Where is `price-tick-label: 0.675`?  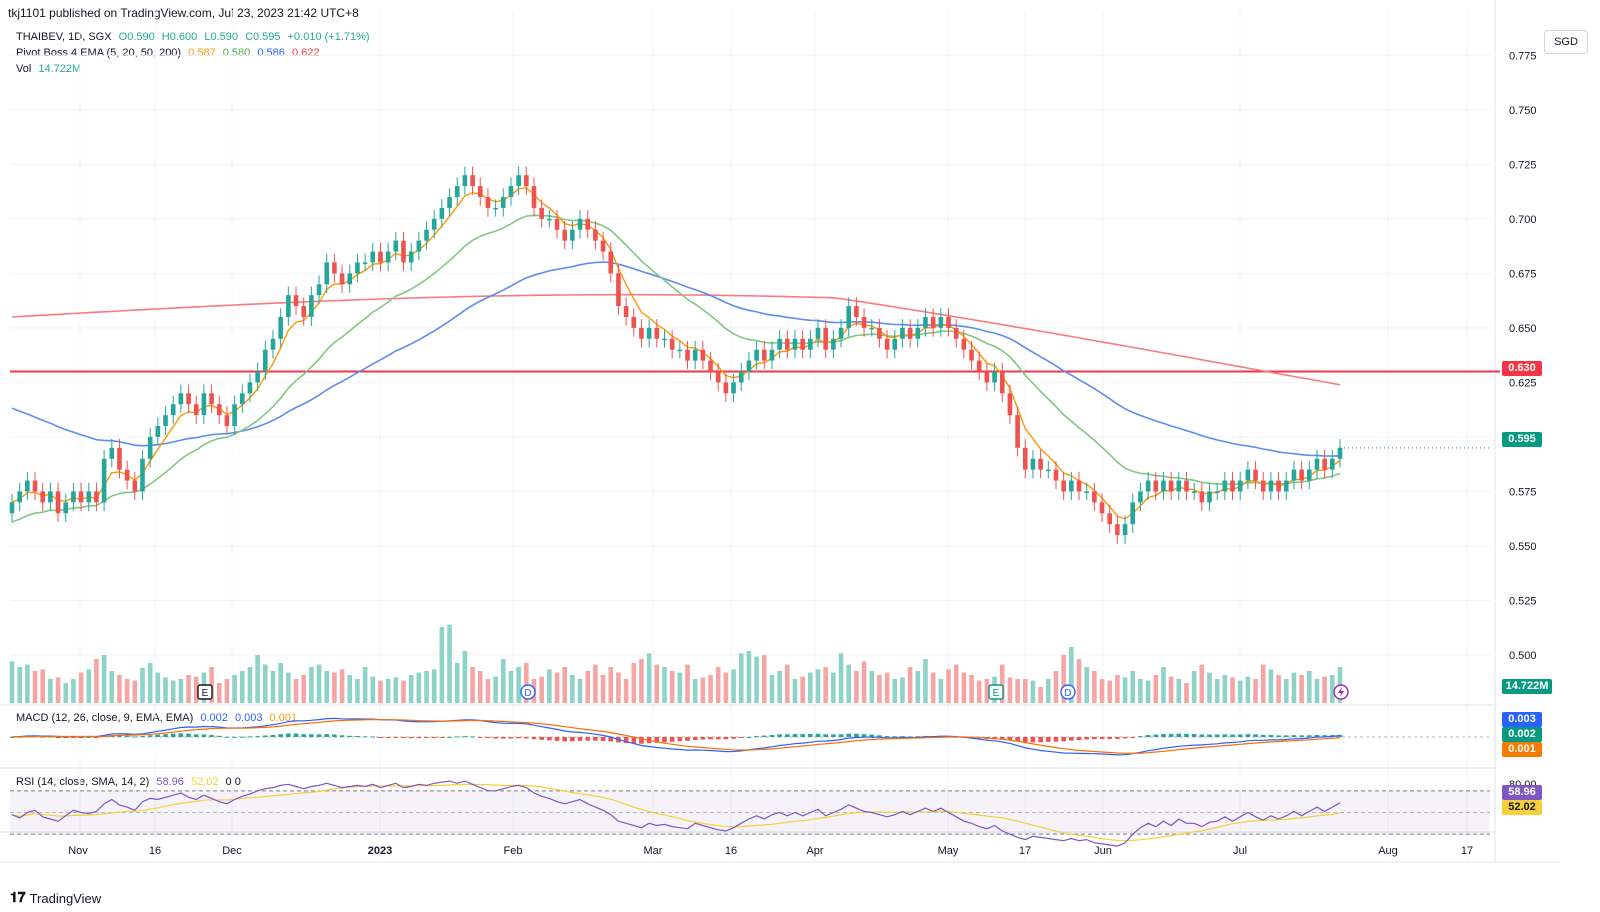
price-tick-label: 0.675 is located at coordinates (1523, 274).